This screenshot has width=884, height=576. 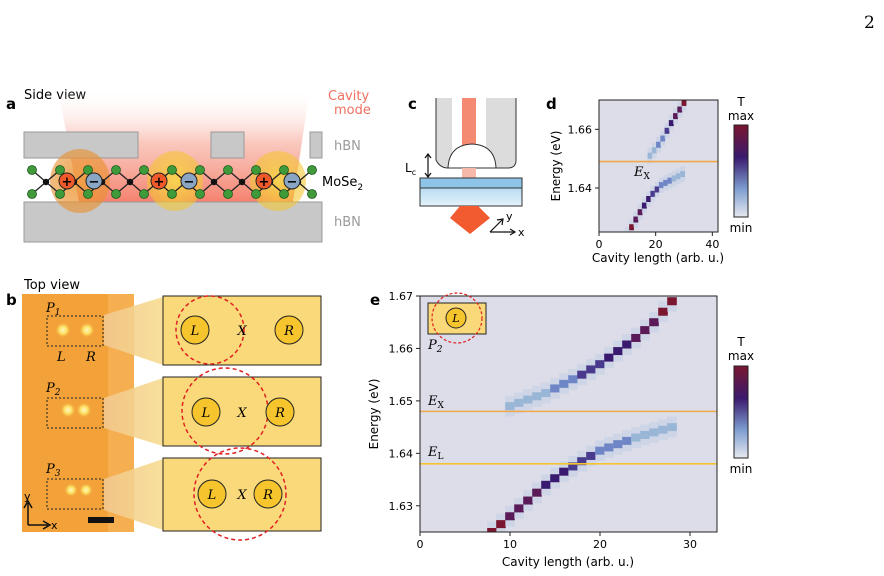 I want to click on hbn-bottom-label: hBN, so click(x=347, y=222).